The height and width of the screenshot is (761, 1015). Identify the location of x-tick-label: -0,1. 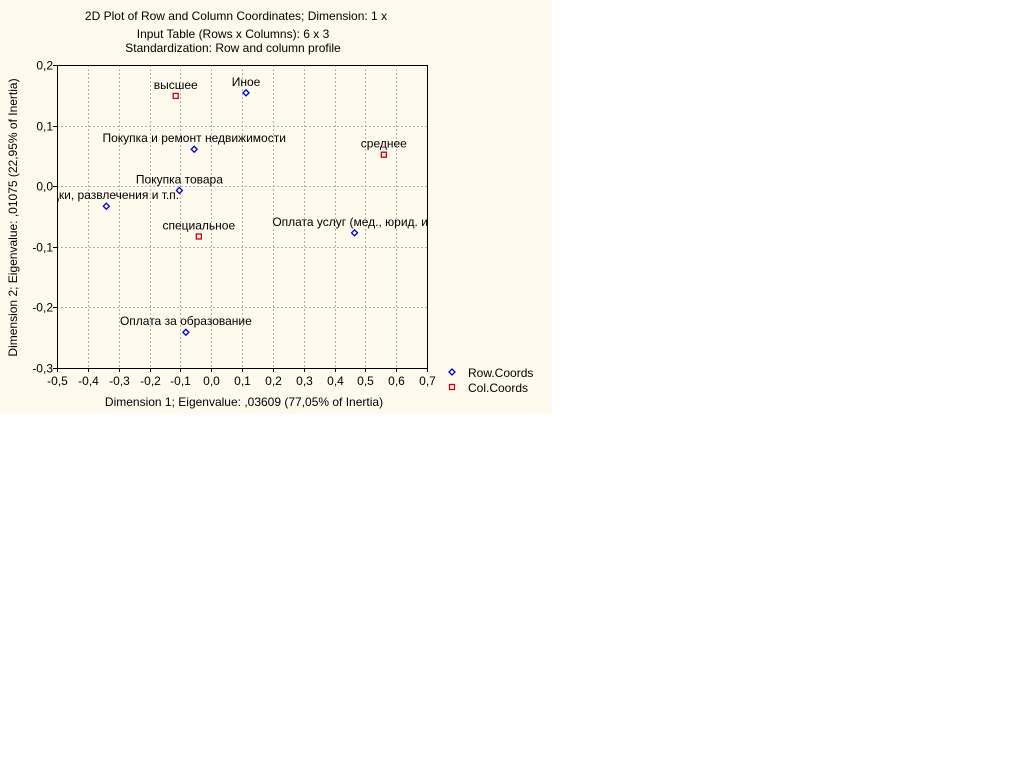
(180, 381).